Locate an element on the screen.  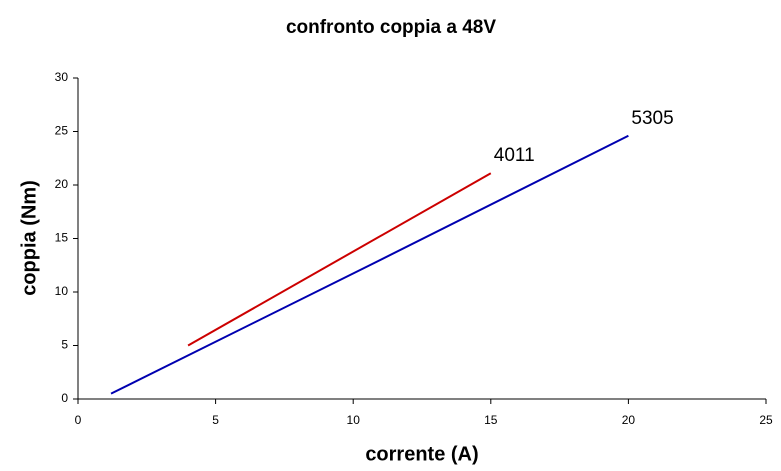
y-tick-label: 20 is located at coordinates (62, 184).